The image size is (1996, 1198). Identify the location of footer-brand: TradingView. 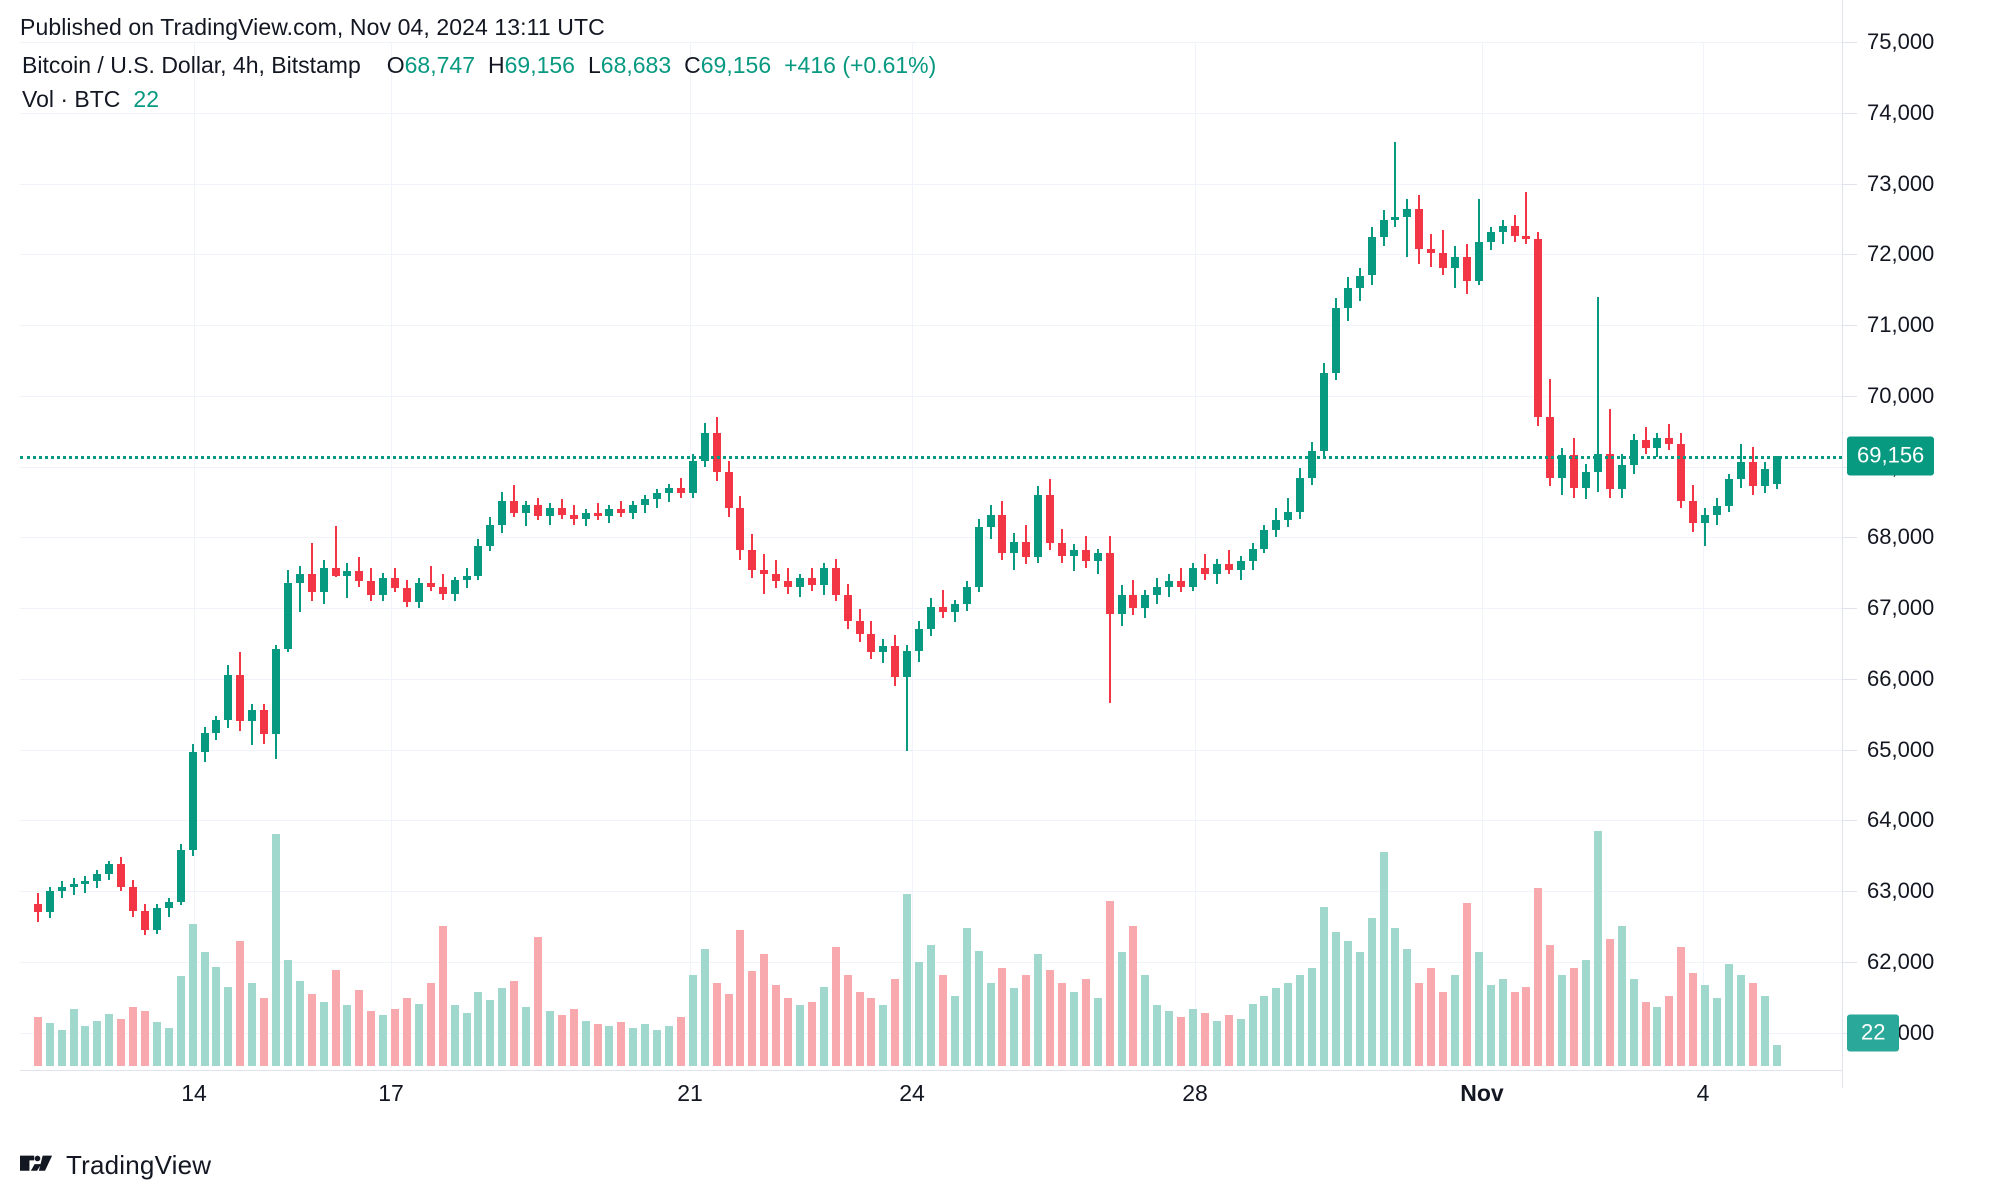
(115, 1165).